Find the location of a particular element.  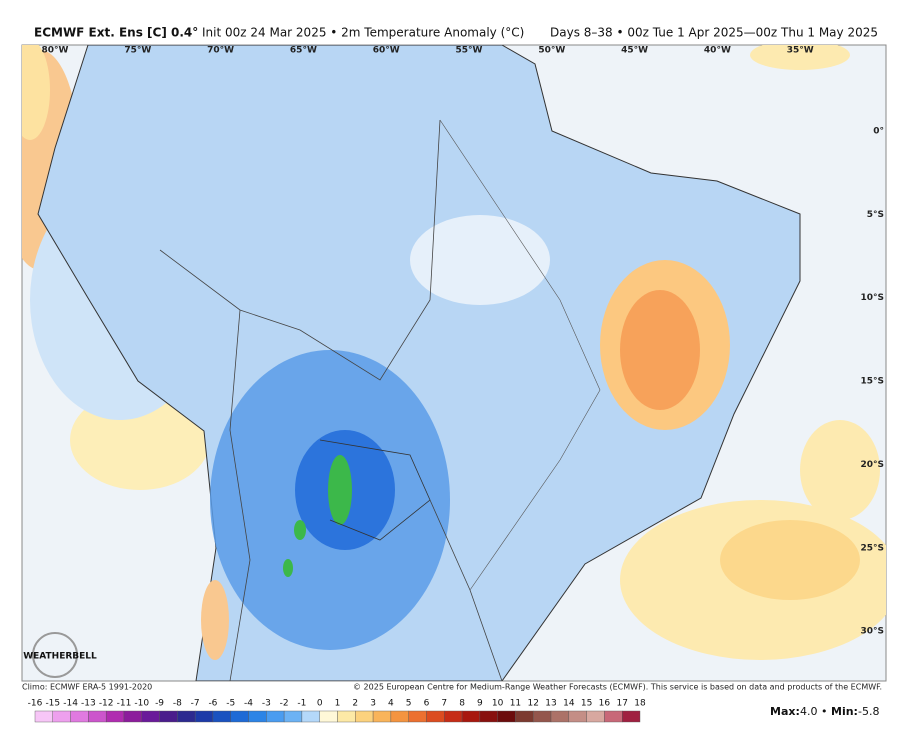

colorbar-label: 17 is located at coordinates (621, 704).